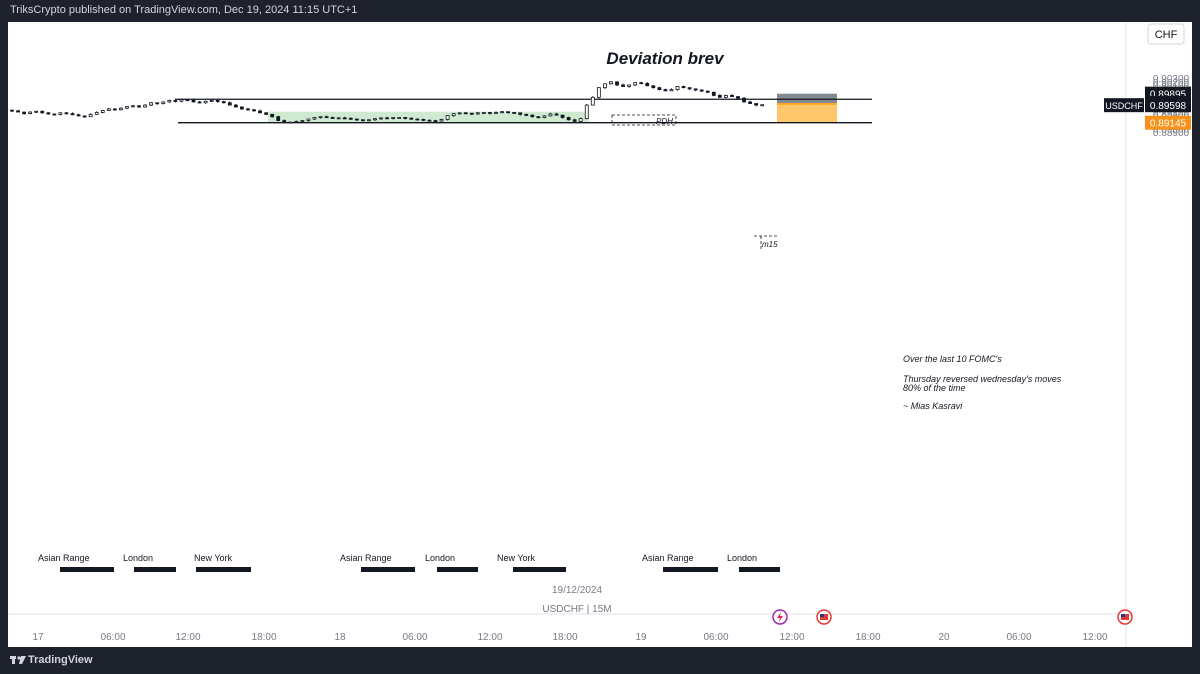 The height and width of the screenshot is (674, 1200). I want to click on lightning-glyph, so click(780, 617).